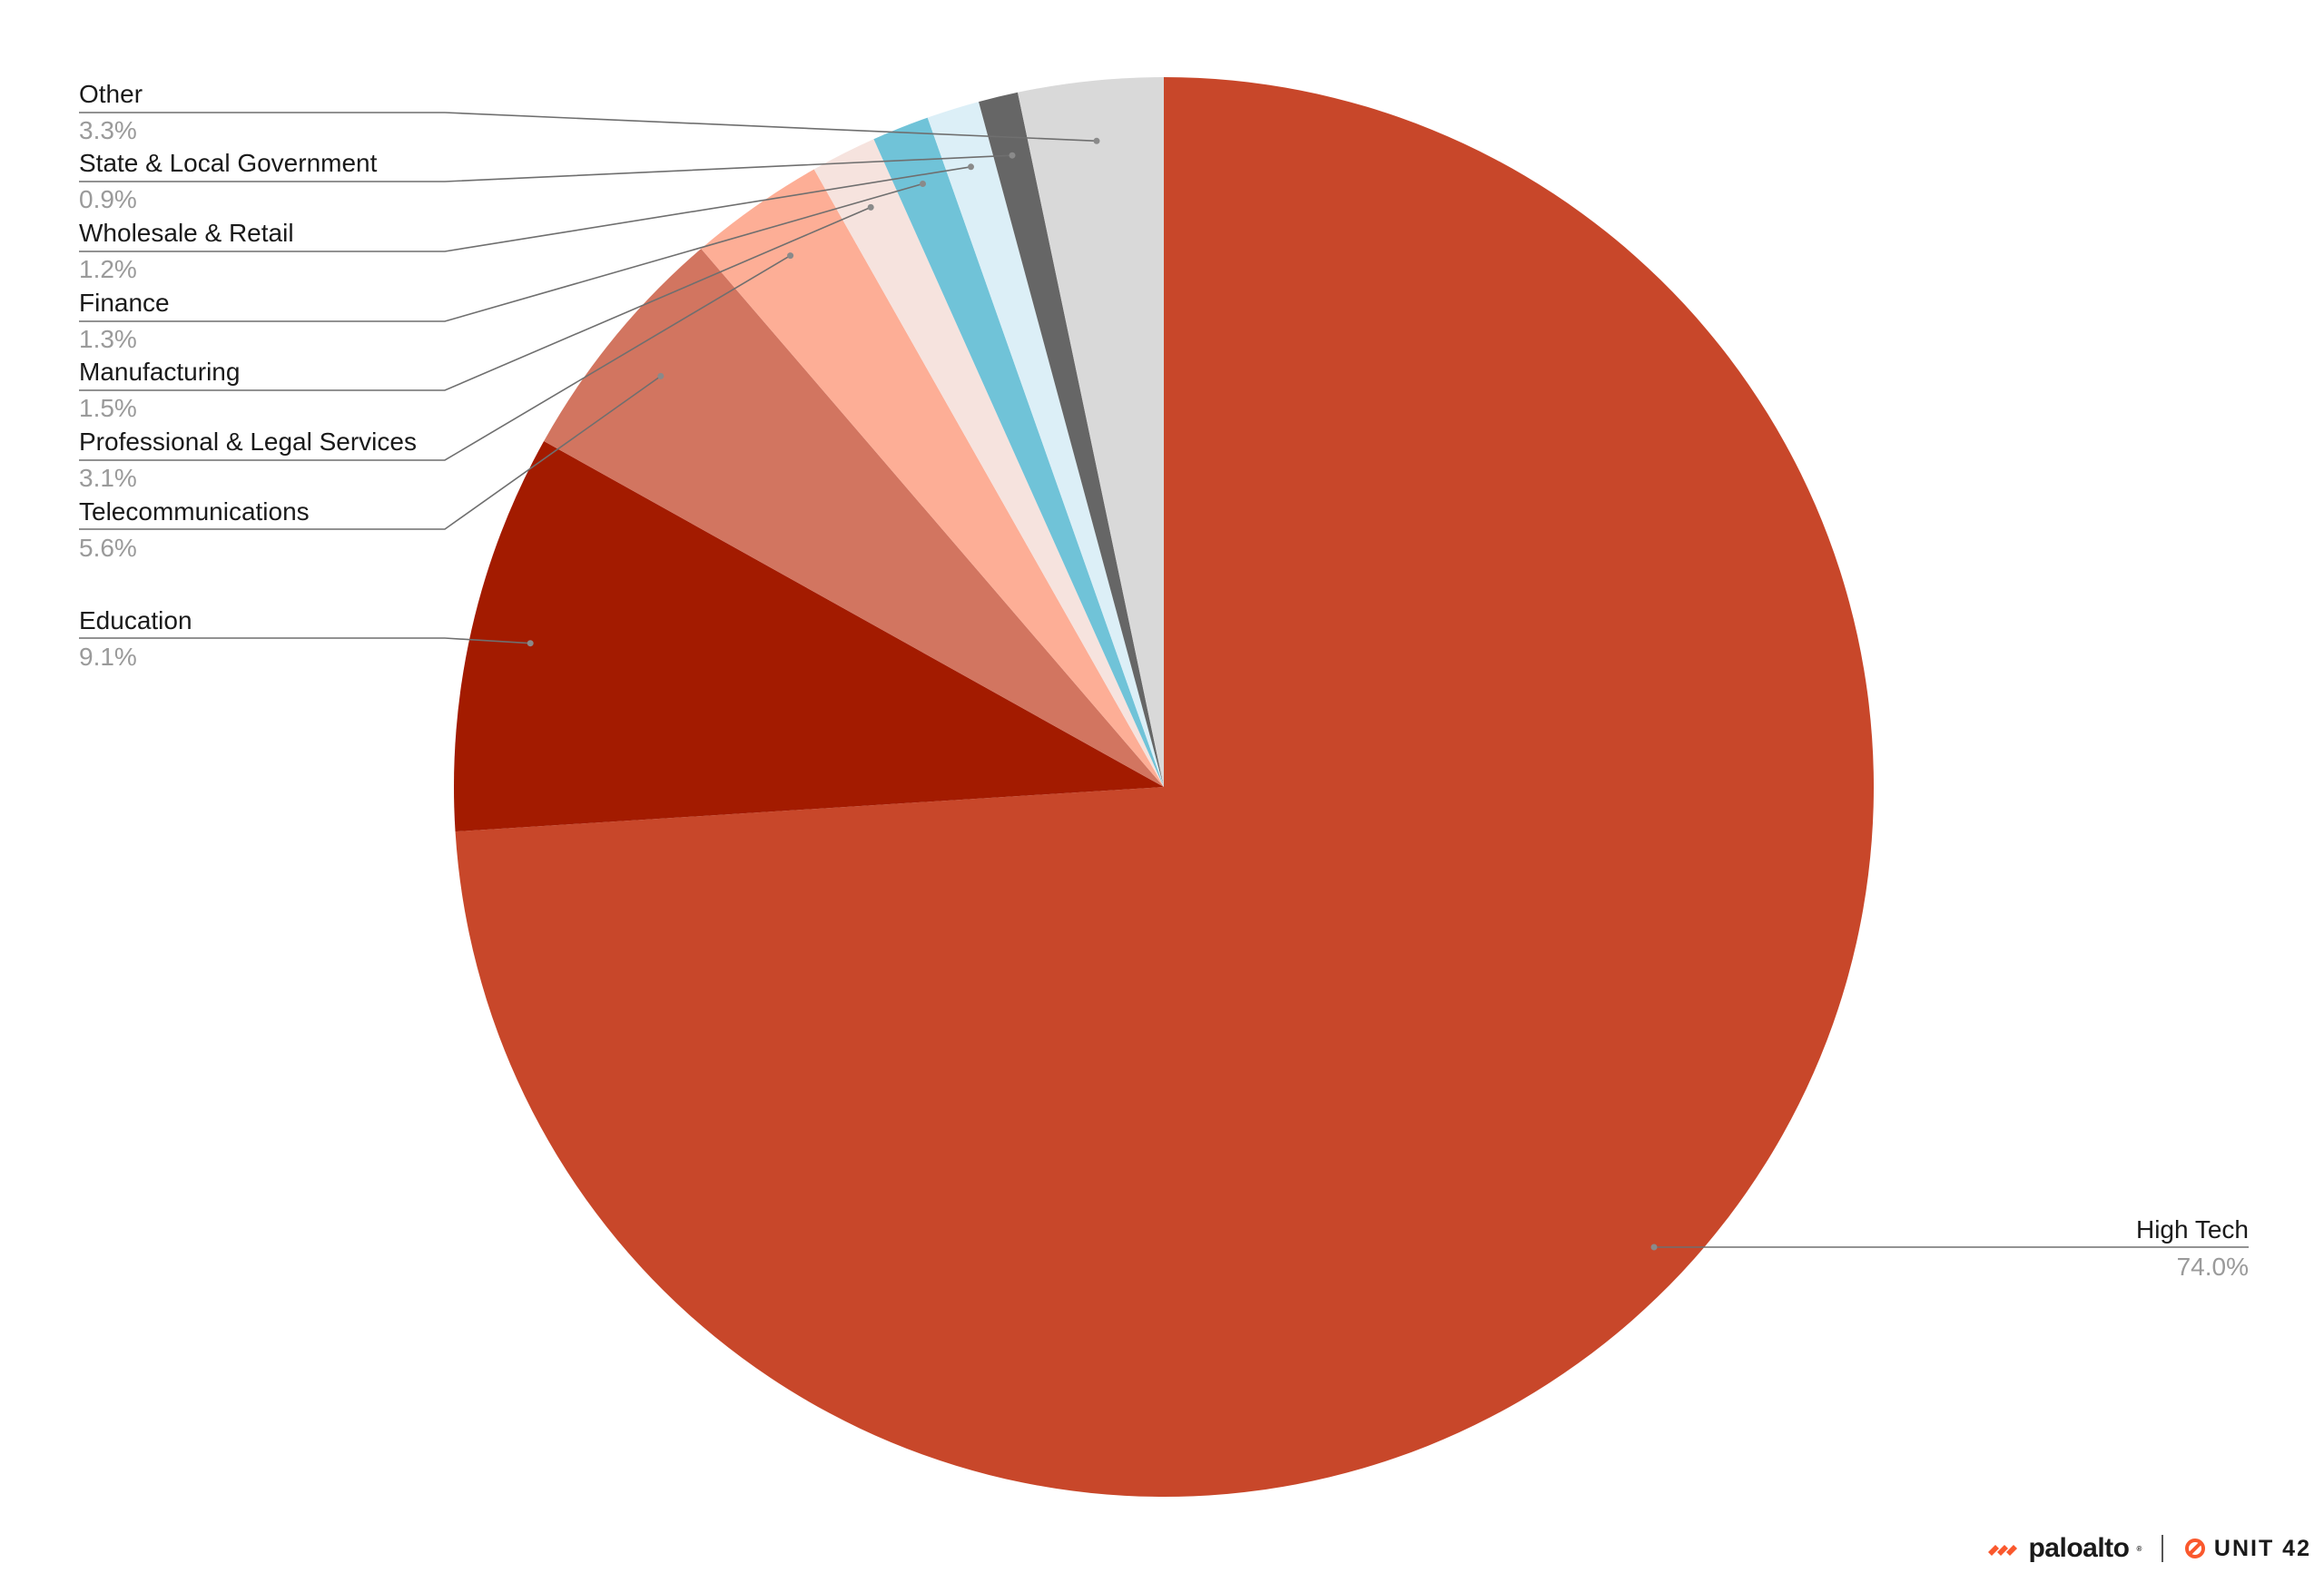 This screenshot has height=1573, width=2324. I want to click on leader-manufacturing, so click(475, 298).